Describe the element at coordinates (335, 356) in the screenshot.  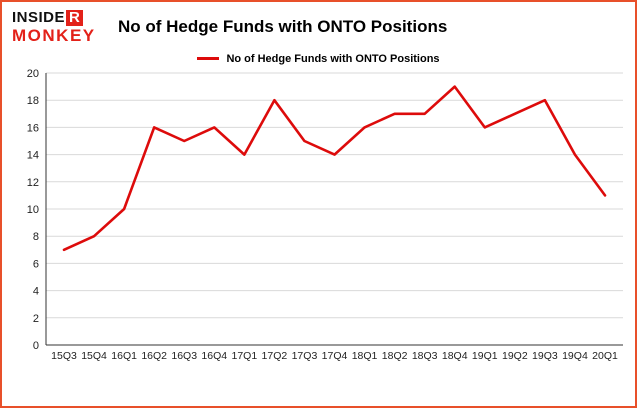
I see `x-tick-label: 17Q4` at that location.